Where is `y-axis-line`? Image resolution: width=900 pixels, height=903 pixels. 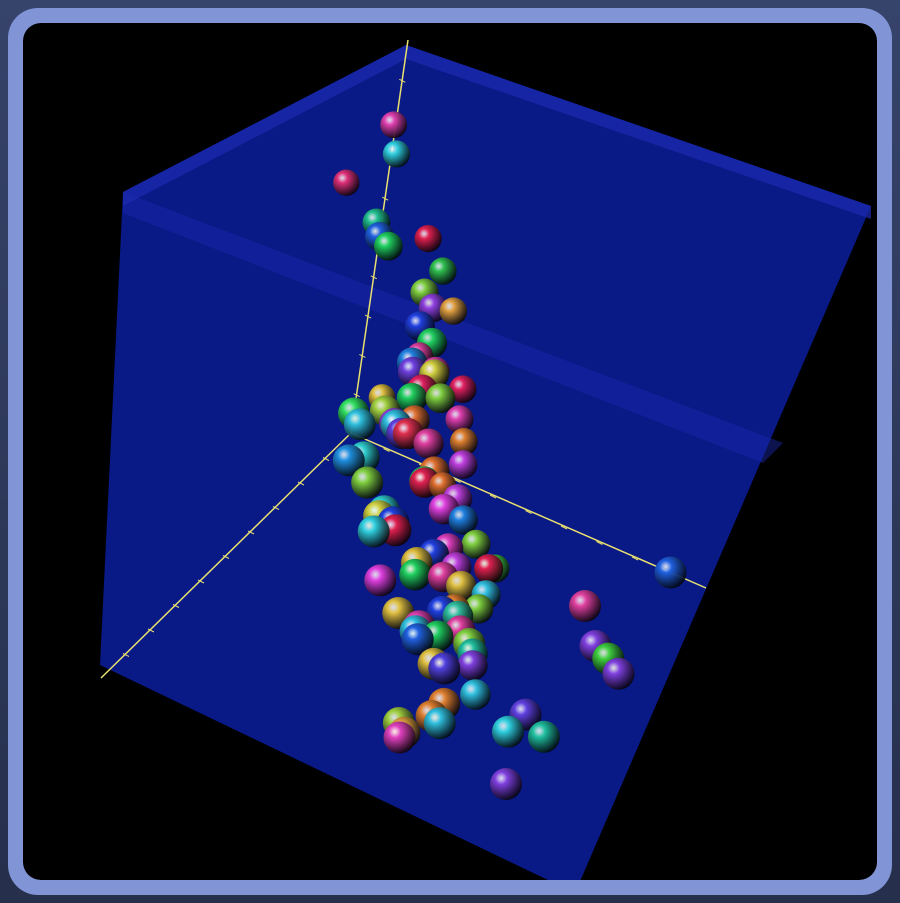 y-axis-line is located at coordinates (528, 510).